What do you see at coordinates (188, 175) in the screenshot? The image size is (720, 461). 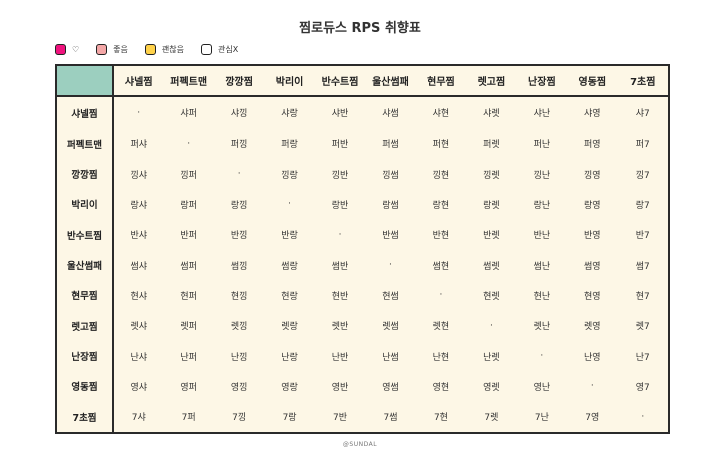 I see `pair-cell: 낑퍼` at bounding box center [188, 175].